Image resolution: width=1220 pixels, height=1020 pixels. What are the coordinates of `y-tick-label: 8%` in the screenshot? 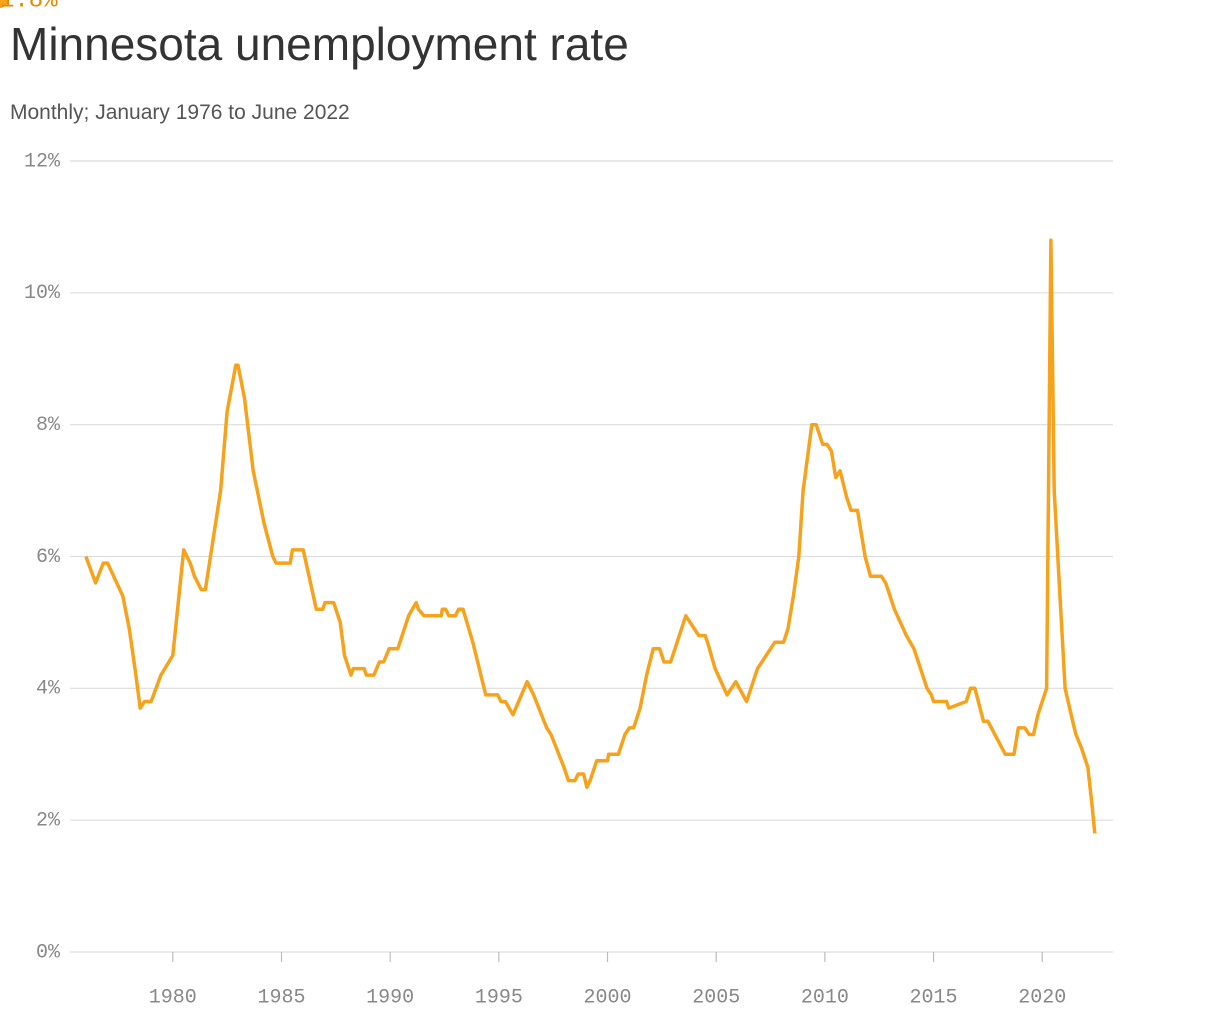 It's located at (48, 425).